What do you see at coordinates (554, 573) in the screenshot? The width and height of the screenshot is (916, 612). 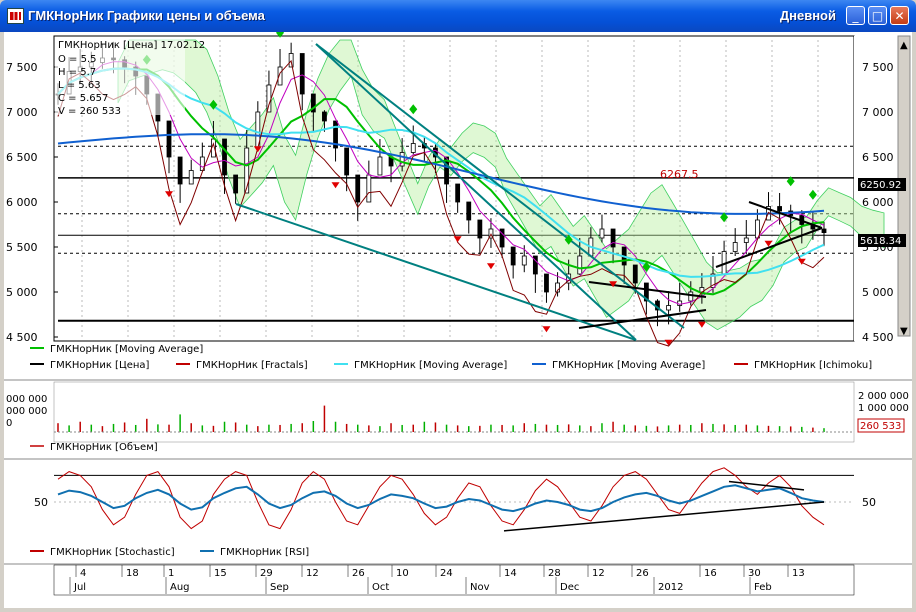 I see `time-day-label: 28` at bounding box center [554, 573].